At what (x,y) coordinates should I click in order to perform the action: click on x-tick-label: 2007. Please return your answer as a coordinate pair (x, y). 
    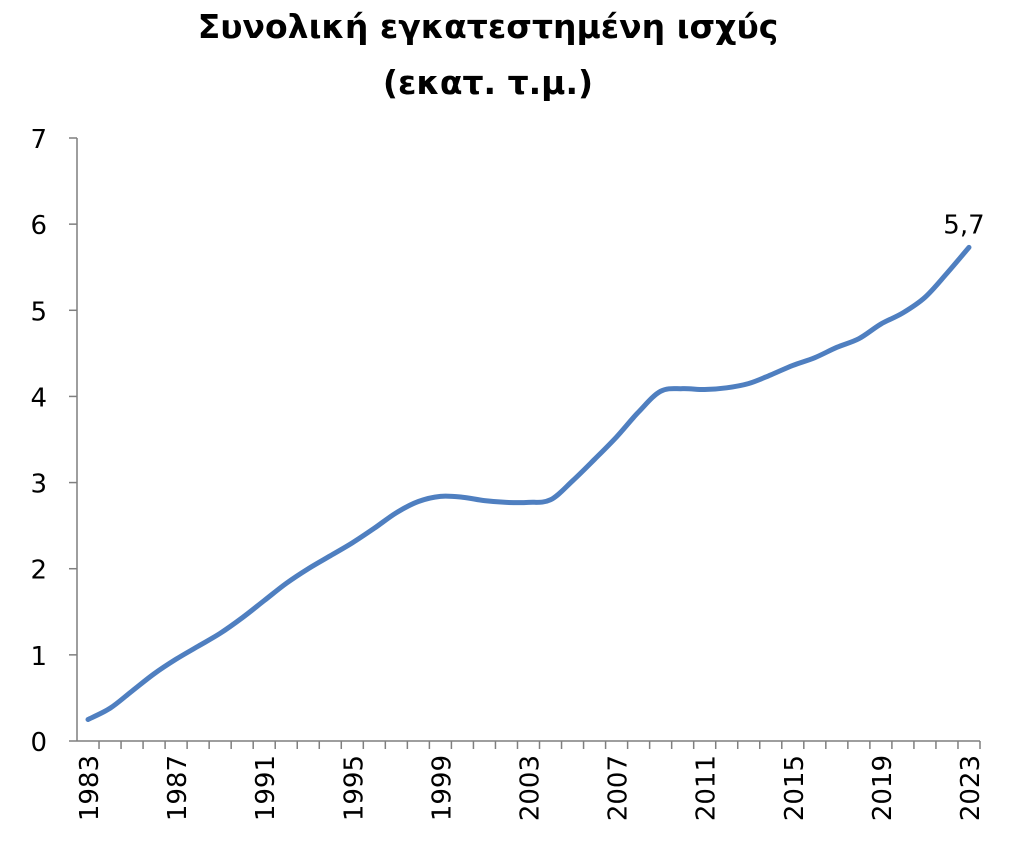
    Looking at the image, I should click on (619, 788).